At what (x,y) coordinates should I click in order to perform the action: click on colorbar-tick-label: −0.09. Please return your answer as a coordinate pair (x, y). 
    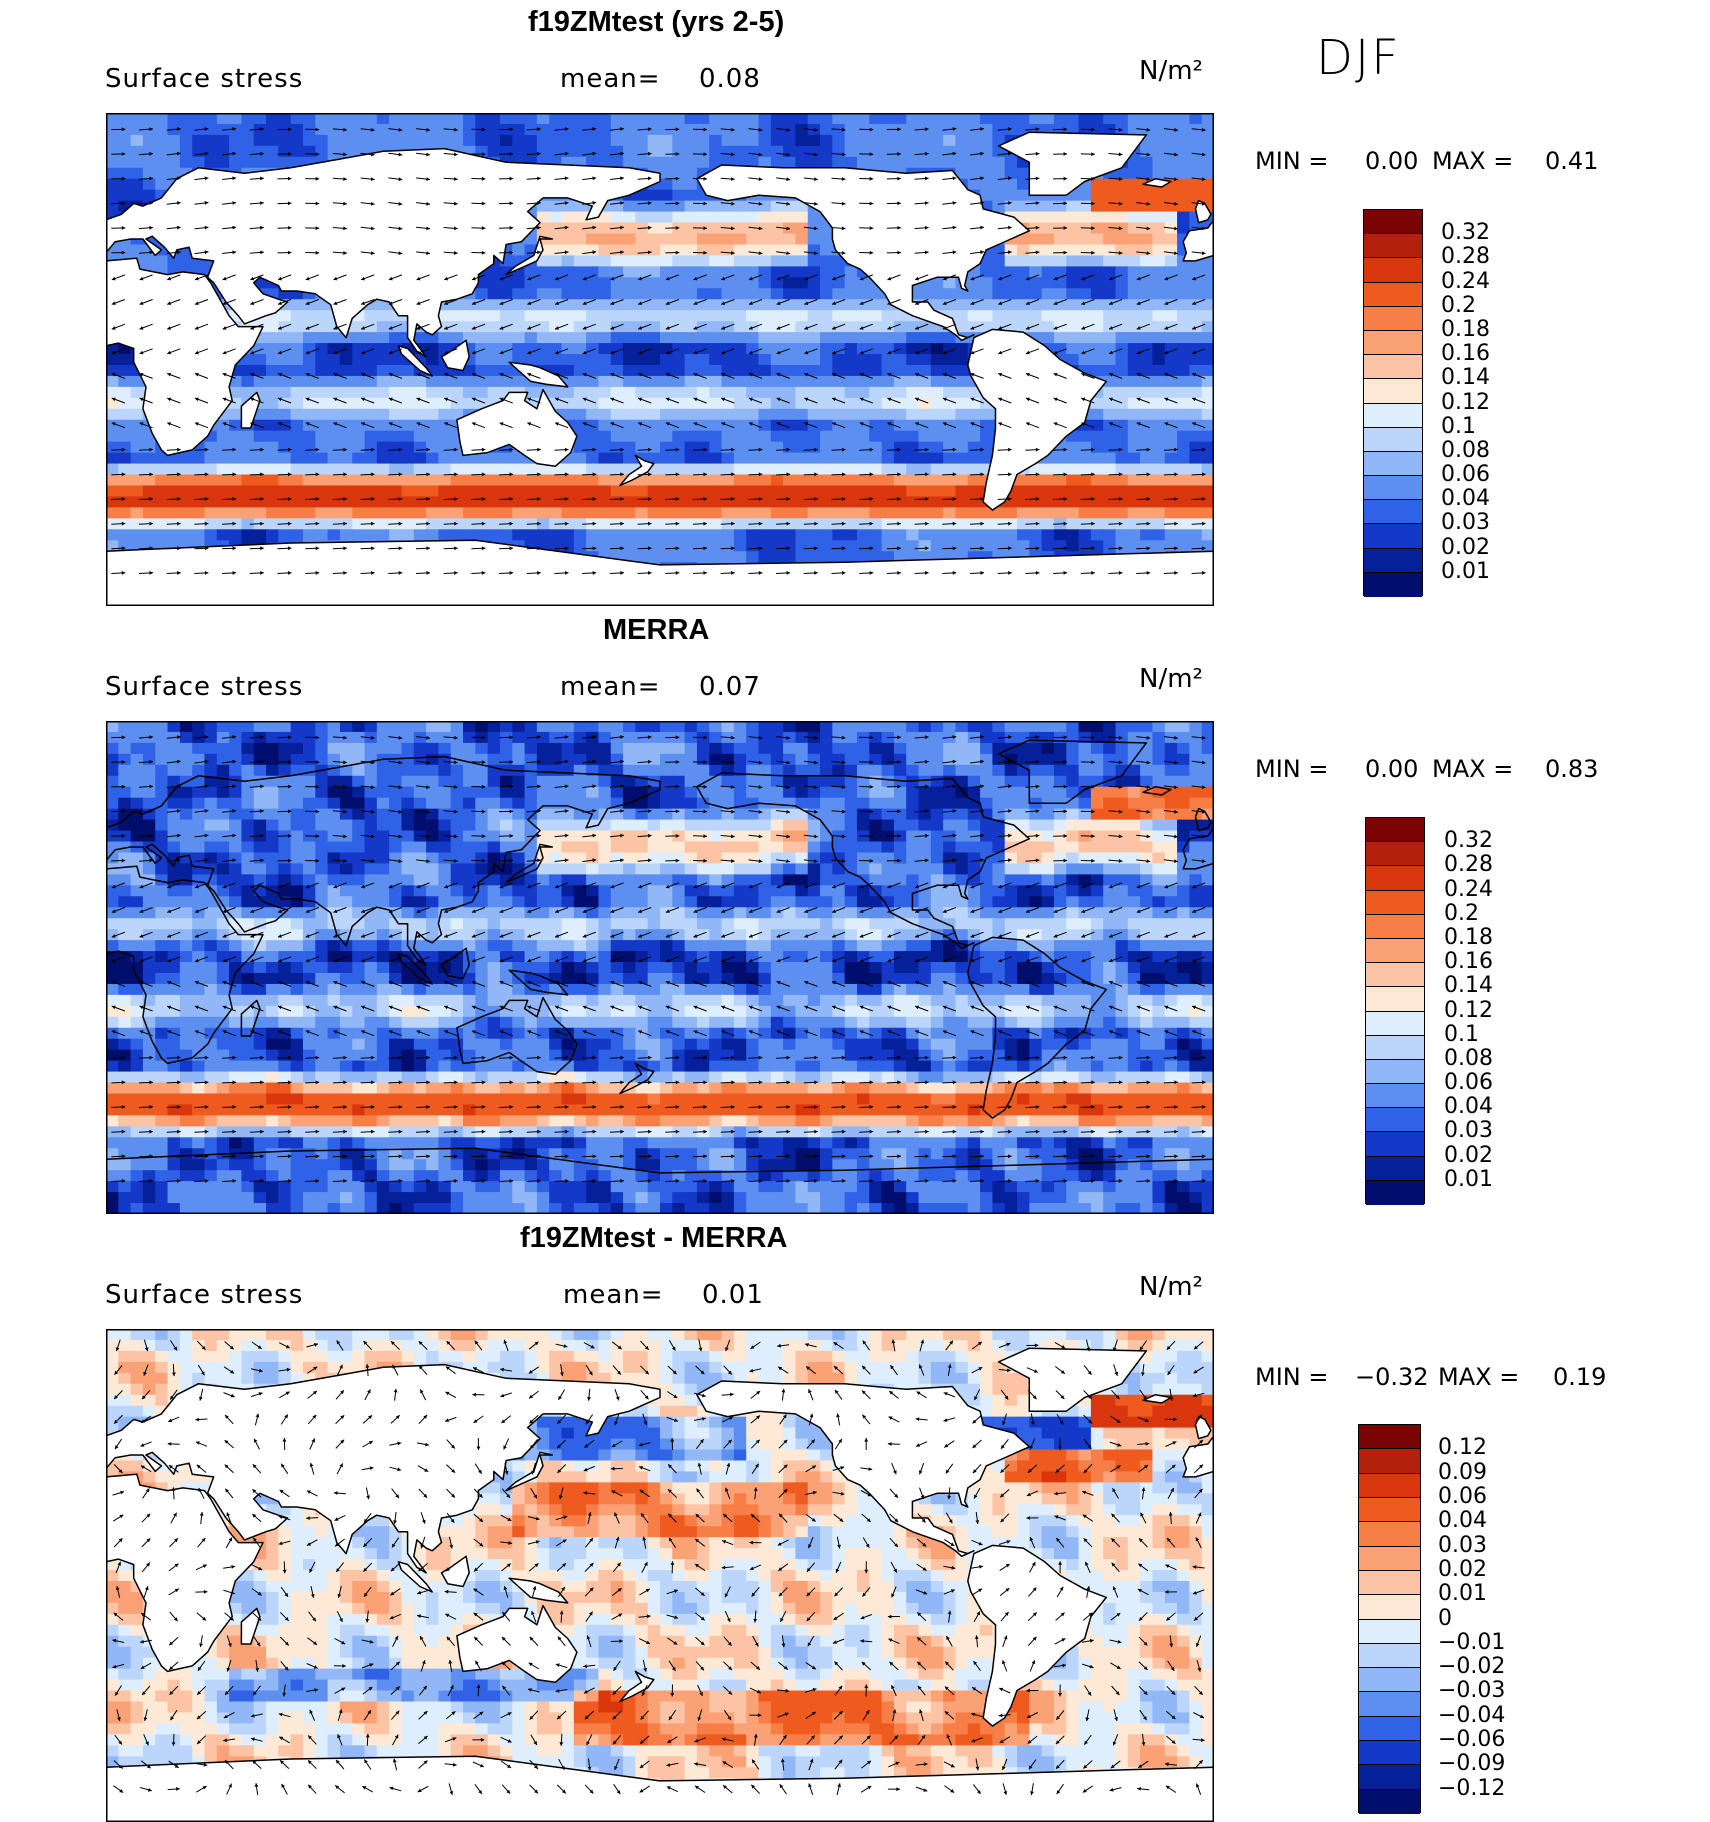
    Looking at the image, I should click on (1471, 1763).